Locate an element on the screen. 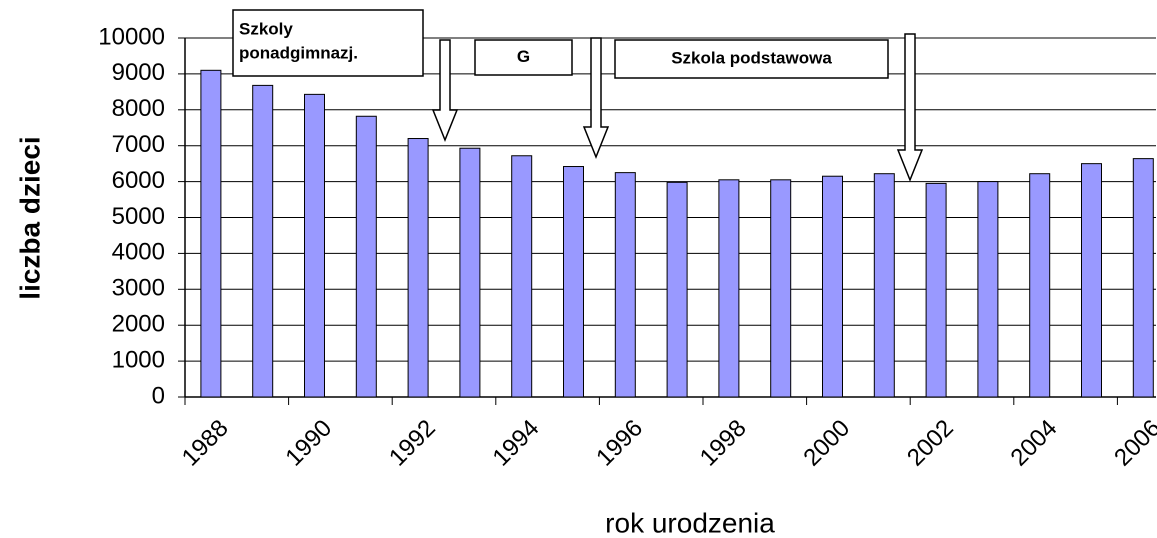  x-axis-label: rok urodzenia is located at coordinates (690, 522).